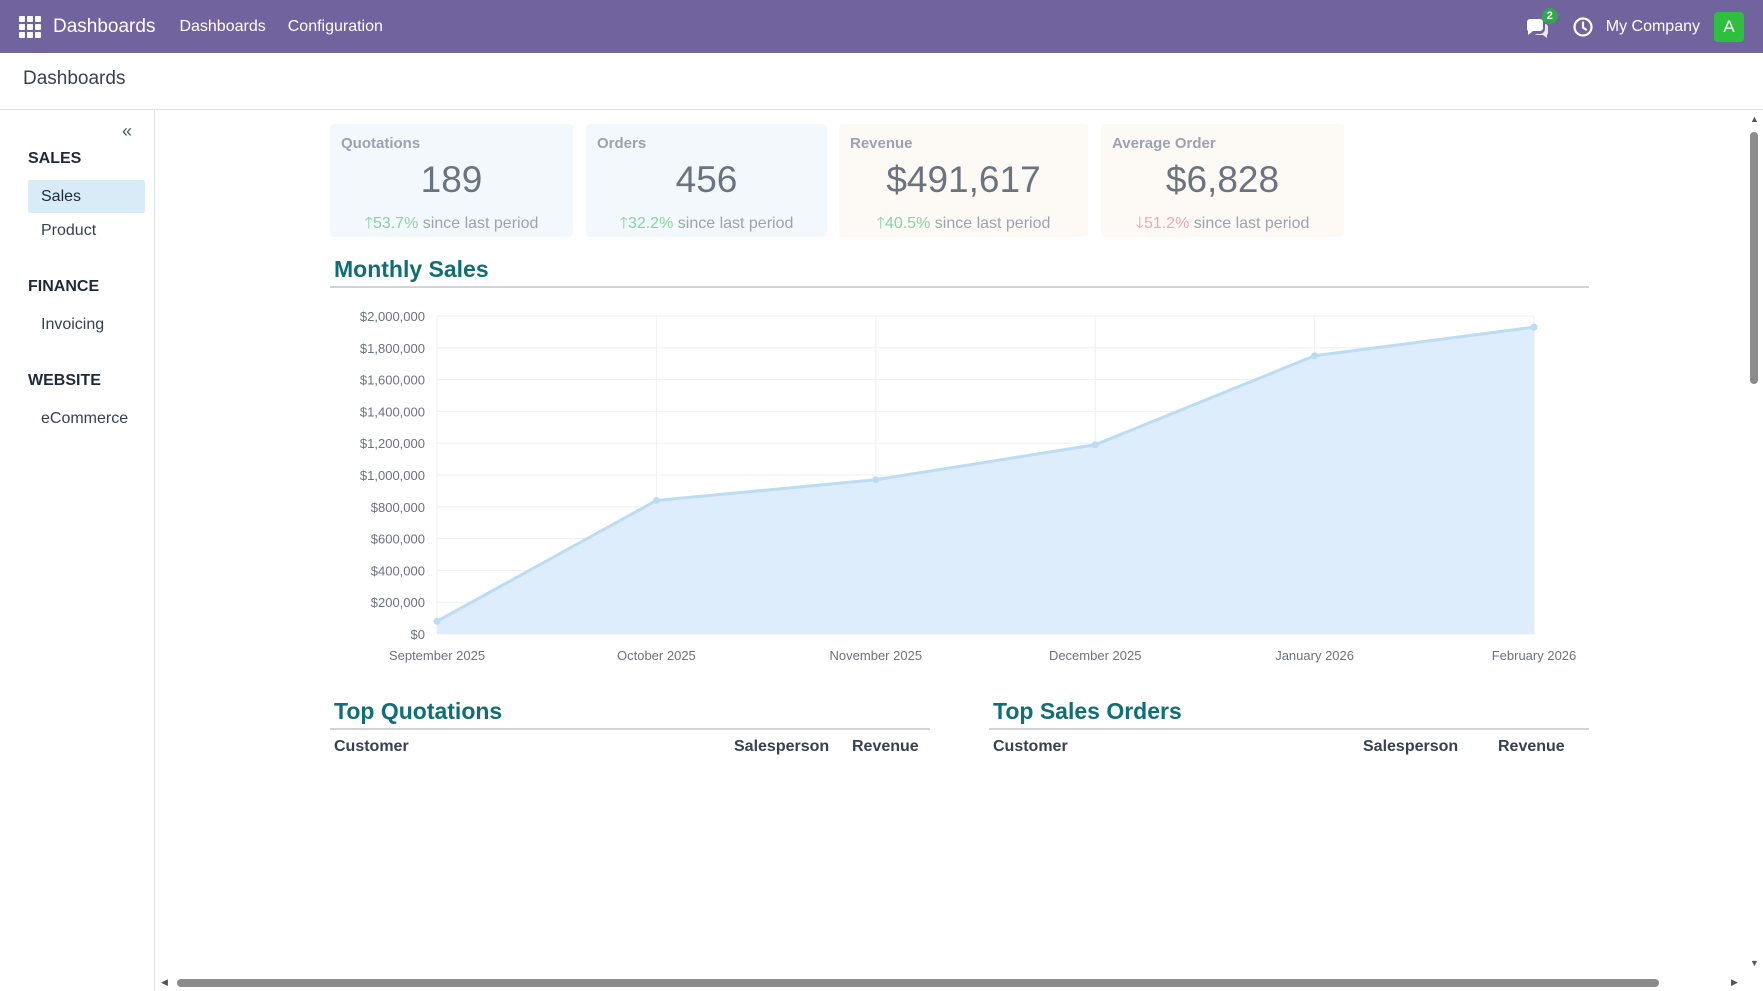 The image size is (1763, 991). Describe the element at coordinates (1754, 542) in the screenshot. I see `vertical-scrollbar: ▲ ▼` at that location.